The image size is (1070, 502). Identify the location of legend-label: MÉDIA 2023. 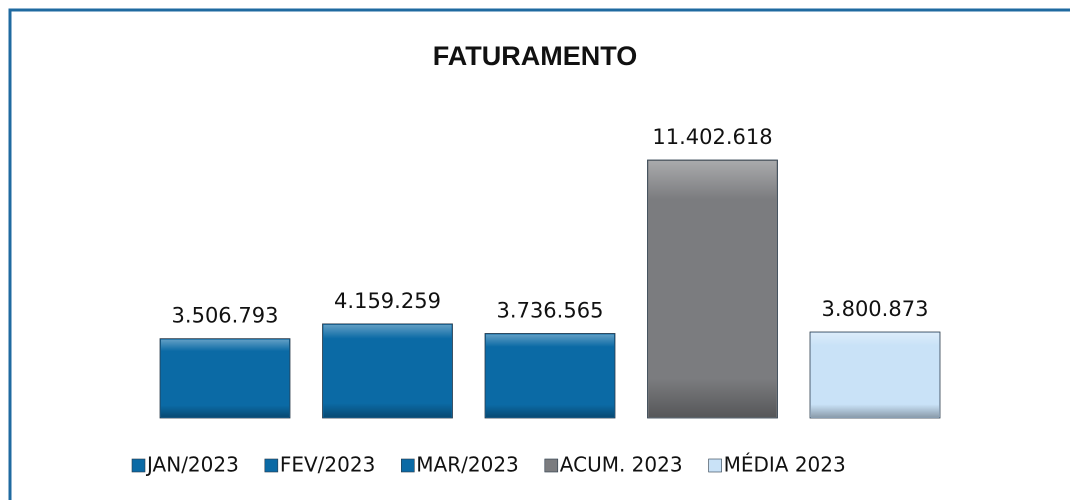
(785, 465).